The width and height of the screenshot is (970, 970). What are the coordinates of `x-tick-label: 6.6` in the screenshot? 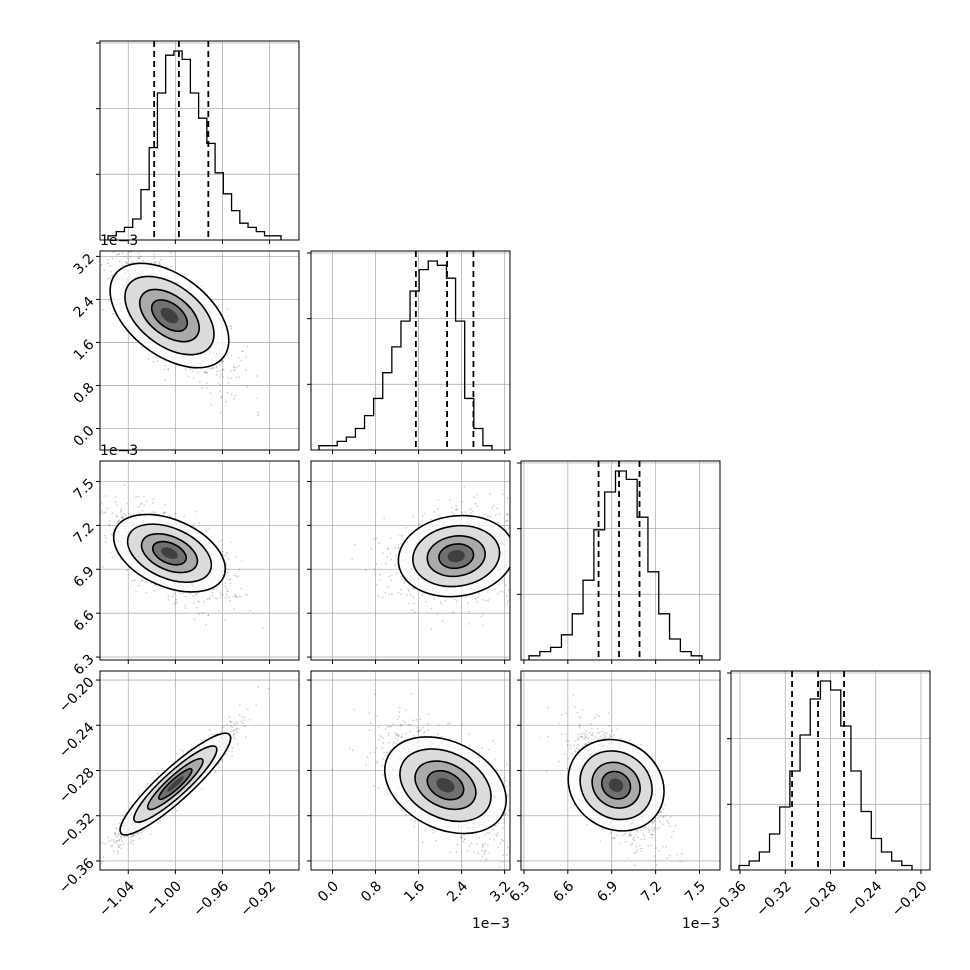 It's located at (563, 891).